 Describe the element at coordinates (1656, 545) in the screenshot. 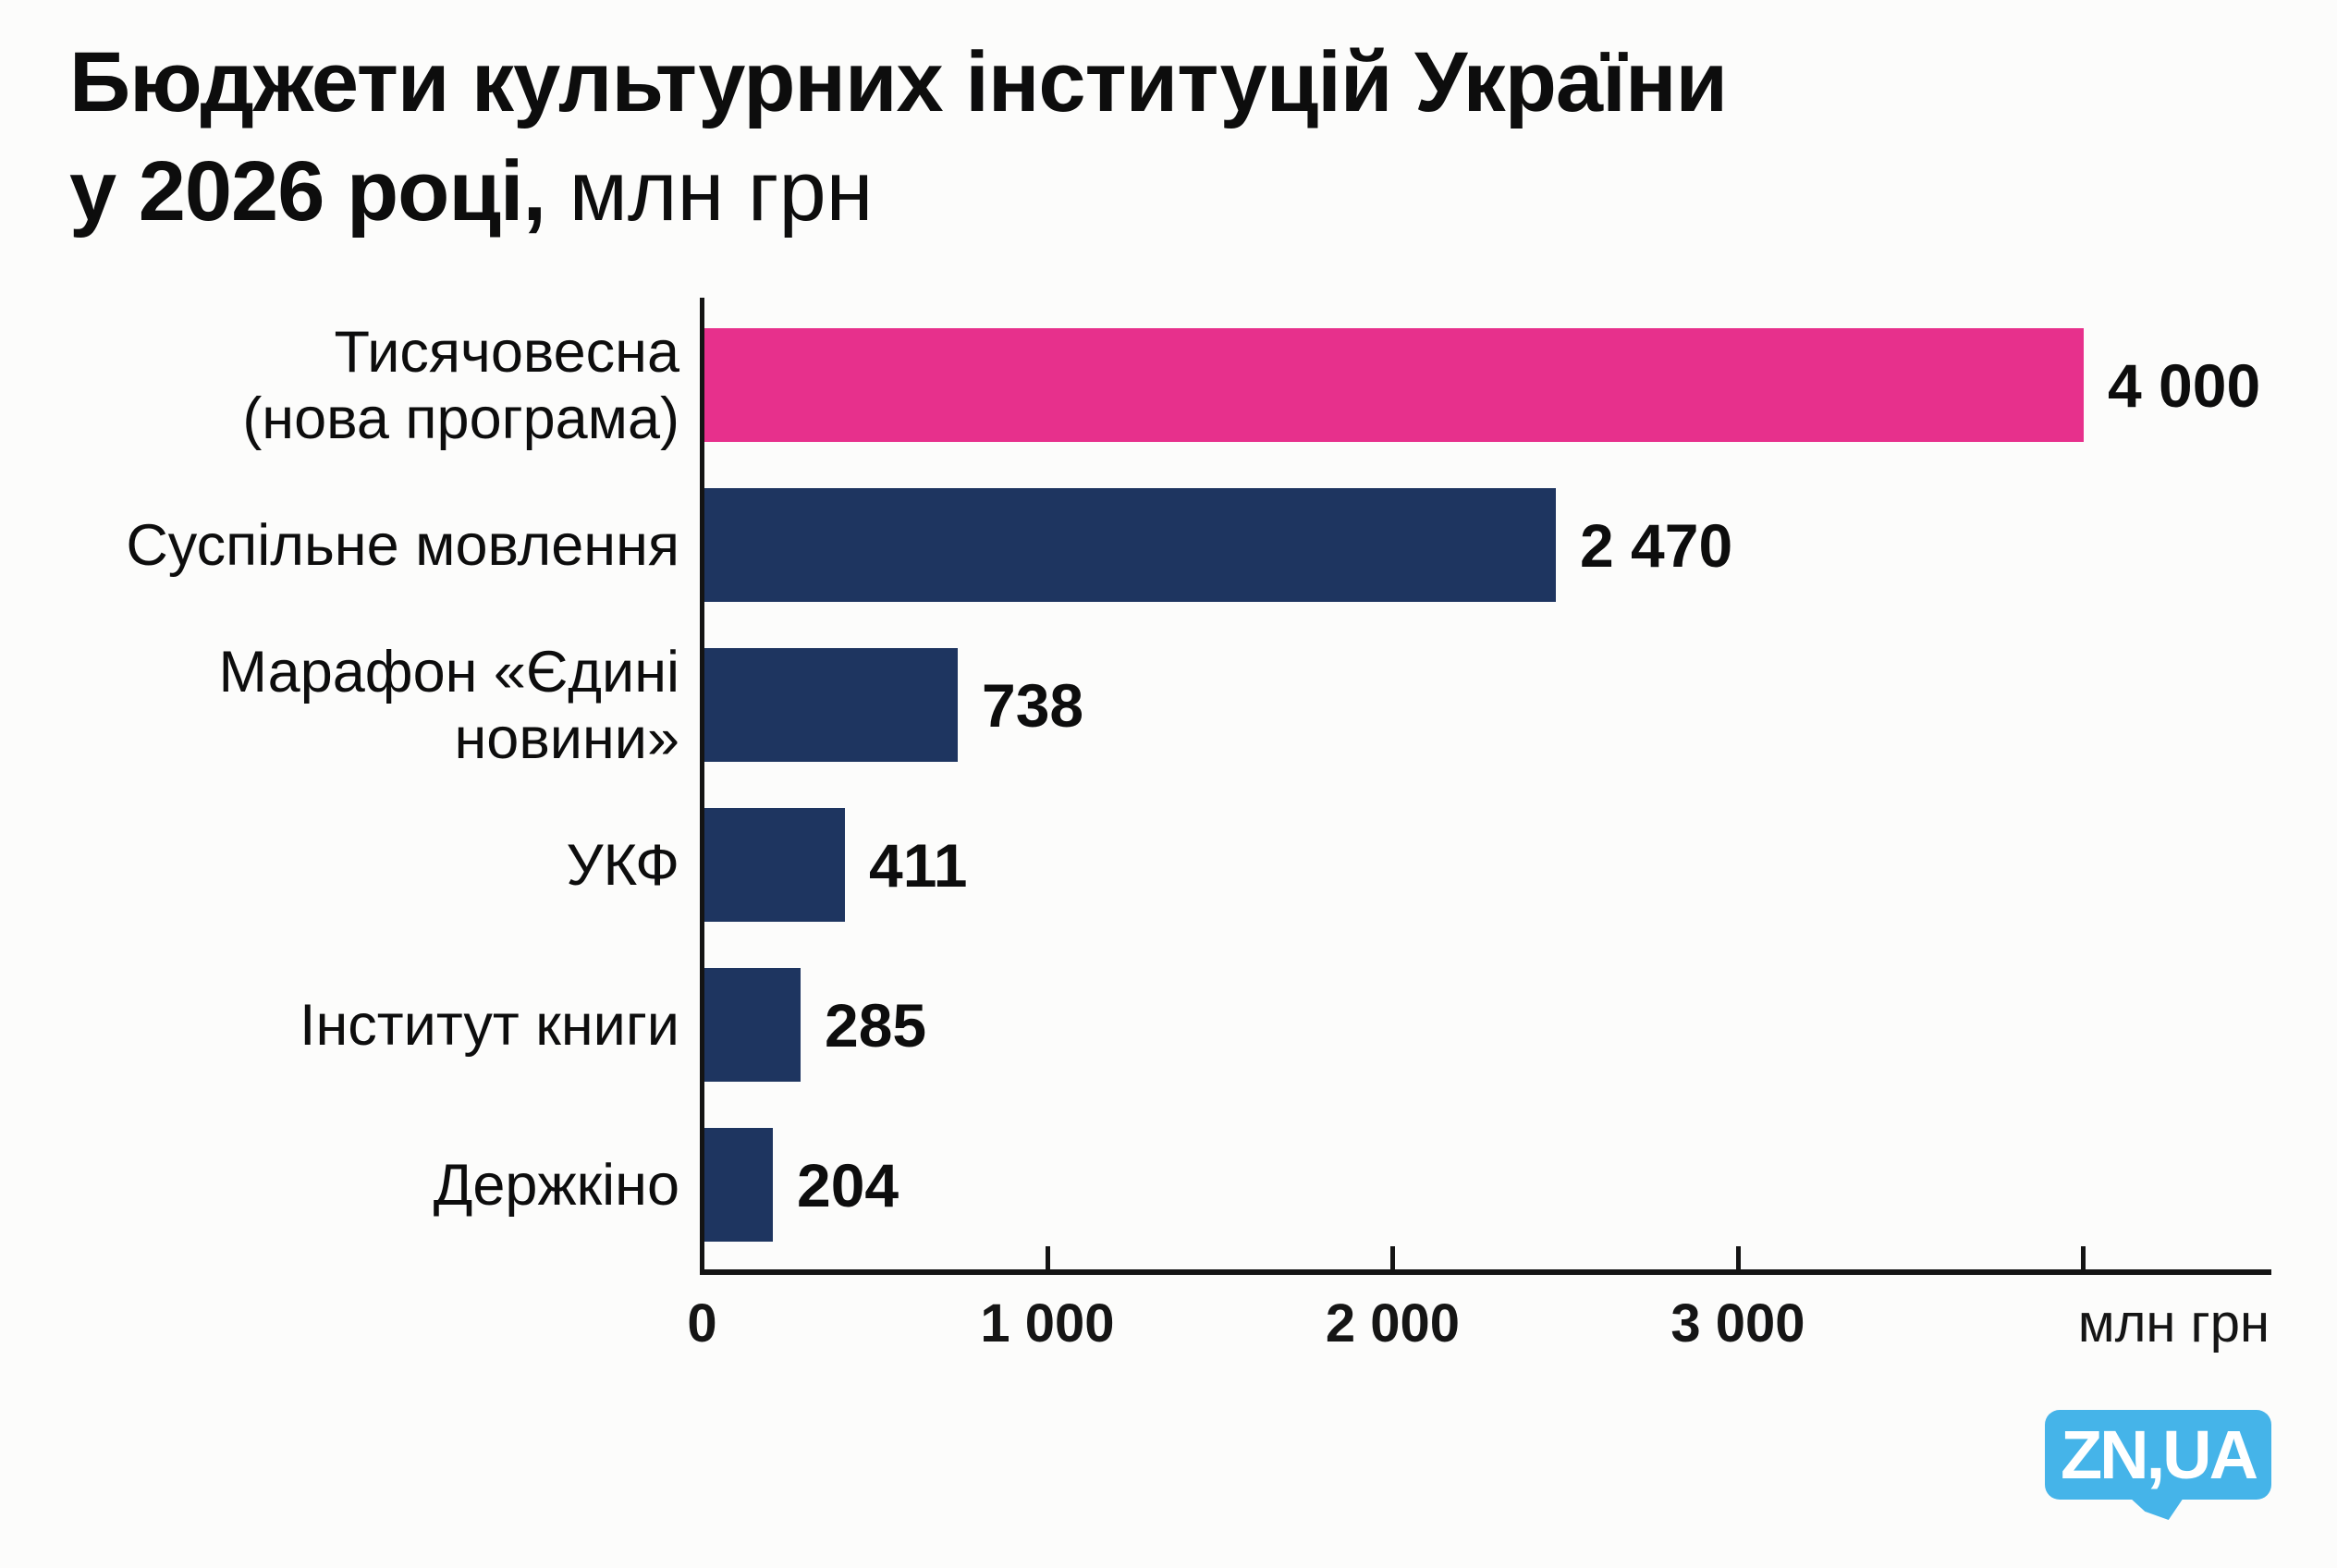

I see `bar-value-label: 2 470` at that location.